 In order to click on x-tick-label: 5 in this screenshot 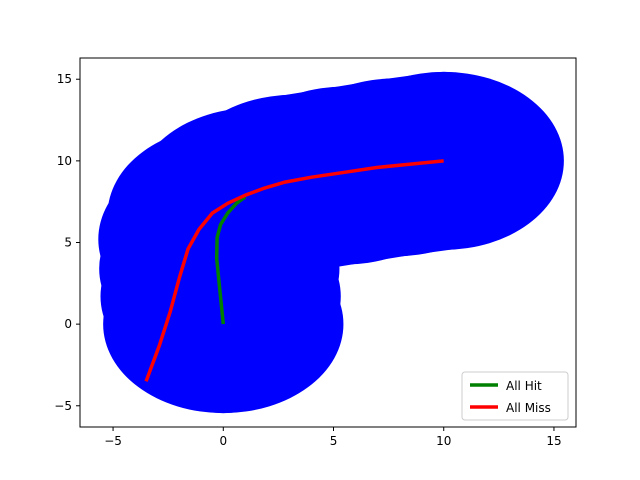, I will do `click(334, 441)`.